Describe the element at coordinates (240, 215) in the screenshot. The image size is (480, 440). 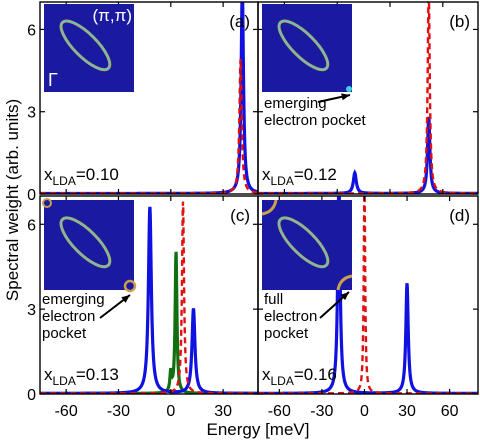
I see `panel-label: (c)` at that location.